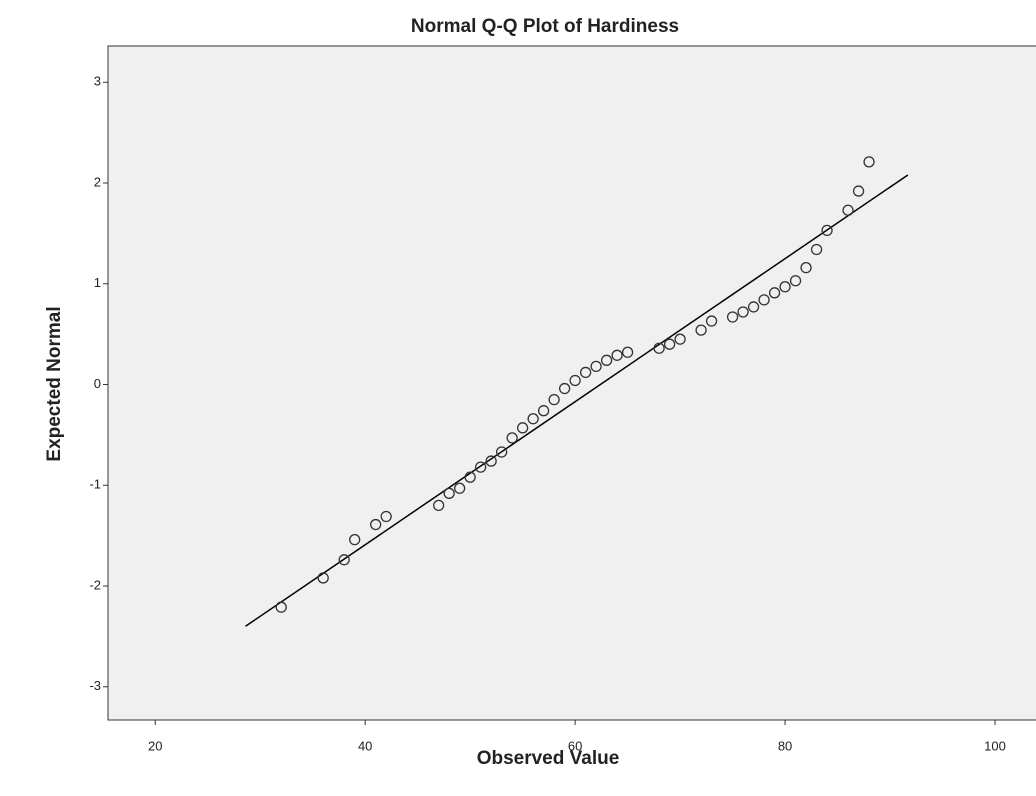 The width and height of the screenshot is (1036, 796). I want to click on x-tick-label: 60, so click(575, 745).